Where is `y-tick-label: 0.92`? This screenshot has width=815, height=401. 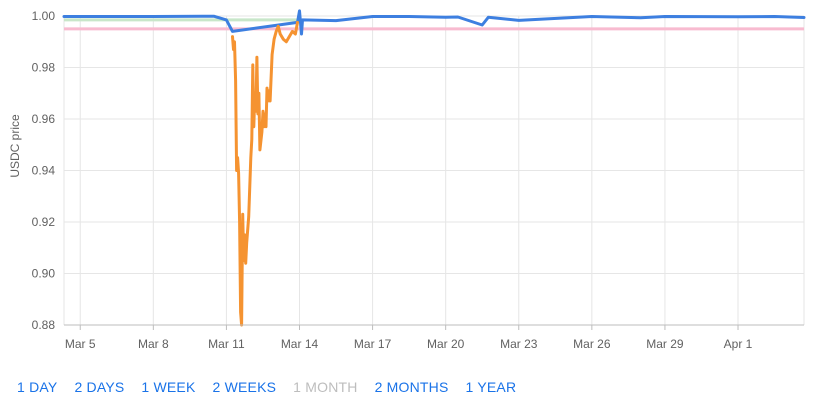
y-tick-label: 0.92 is located at coordinates (44, 222).